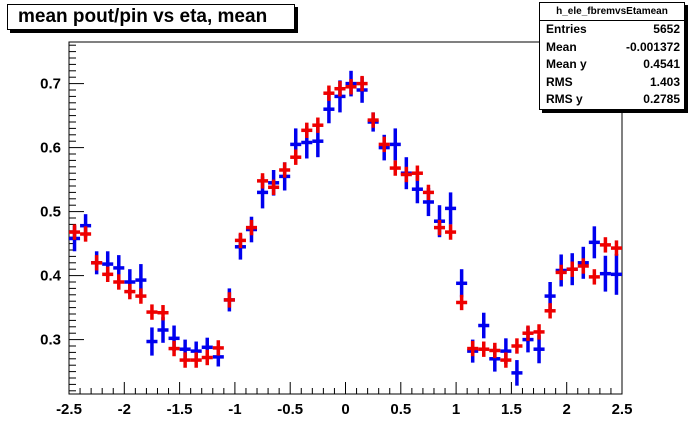 The image size is (692, 444). What do you see at coordinates (345, 409) in the screenshot?
I see `x-tick-label: 0` at bounding box center [345, 409].